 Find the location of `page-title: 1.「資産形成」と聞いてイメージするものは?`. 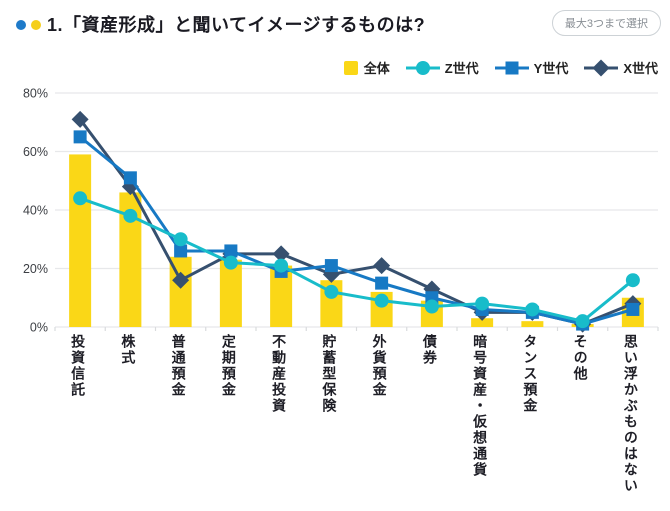

page-title: 1.「資産形成」と聞いてイメージするものは? is located at coordinates (236, 25).